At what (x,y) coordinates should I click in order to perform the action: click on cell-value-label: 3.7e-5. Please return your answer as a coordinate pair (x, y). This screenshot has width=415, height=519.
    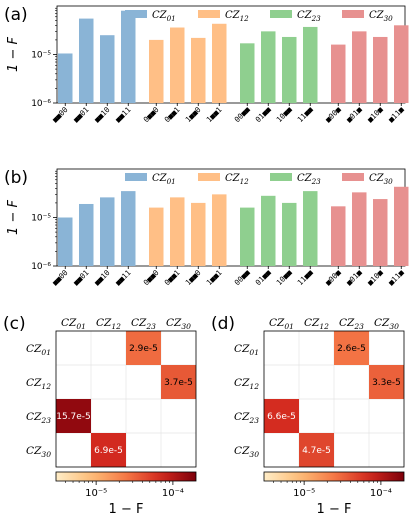
    Looking at the image, I should click on (178, 383).